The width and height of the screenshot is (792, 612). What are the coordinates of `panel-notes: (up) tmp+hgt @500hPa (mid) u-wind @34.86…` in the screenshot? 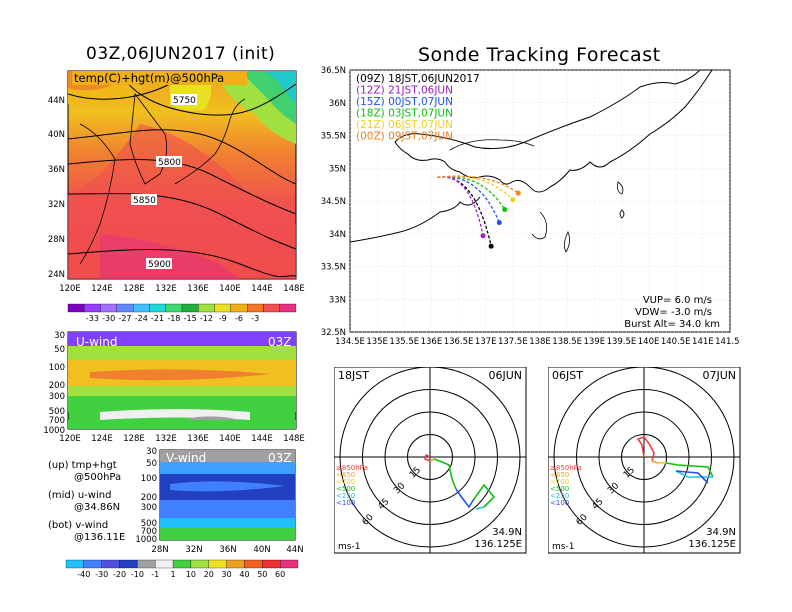 It's located at (95, 502).